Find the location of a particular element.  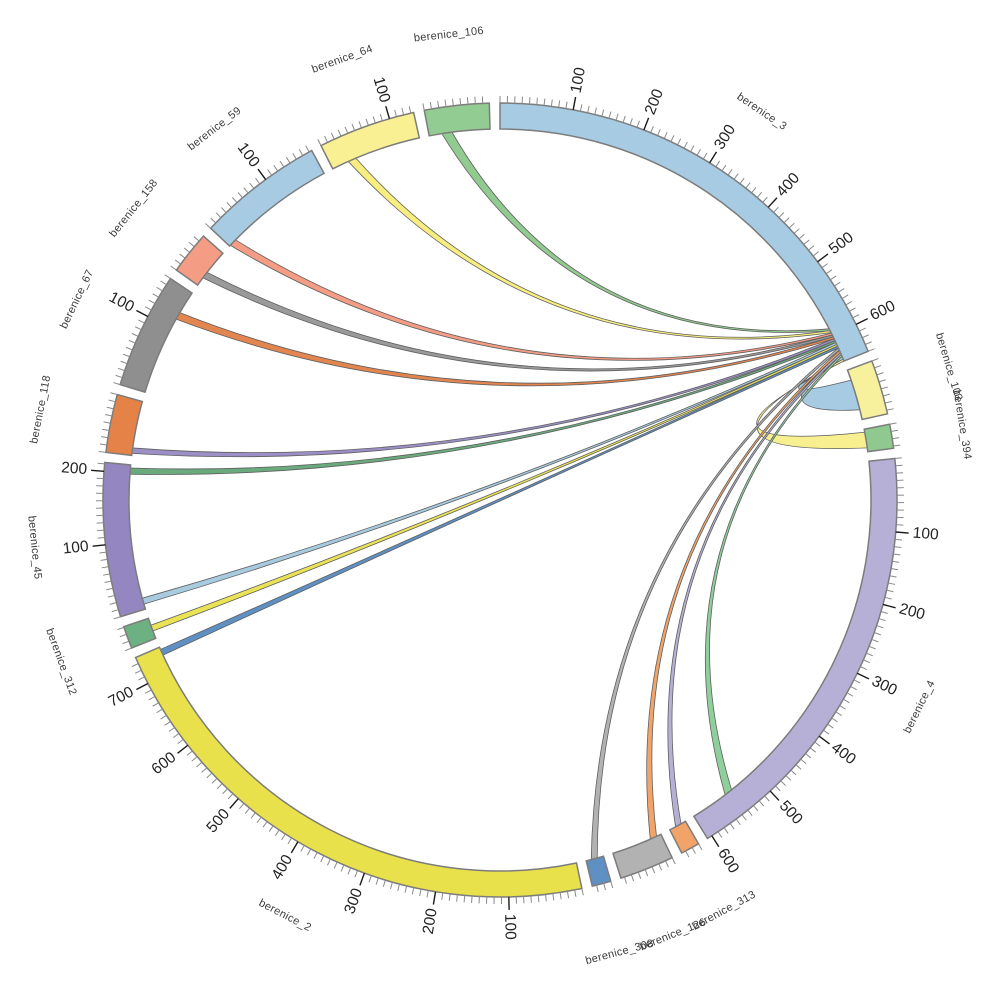

tick-label-berenice_4-100: 100 is located at coordinates (926, 534).